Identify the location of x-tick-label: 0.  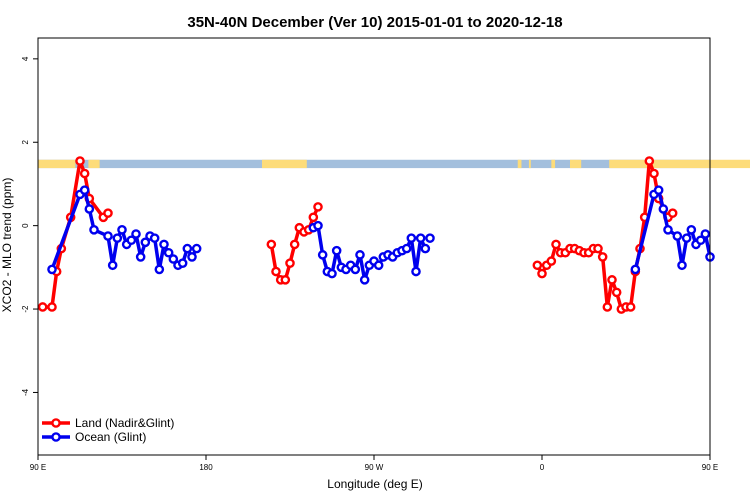
(542, 467).